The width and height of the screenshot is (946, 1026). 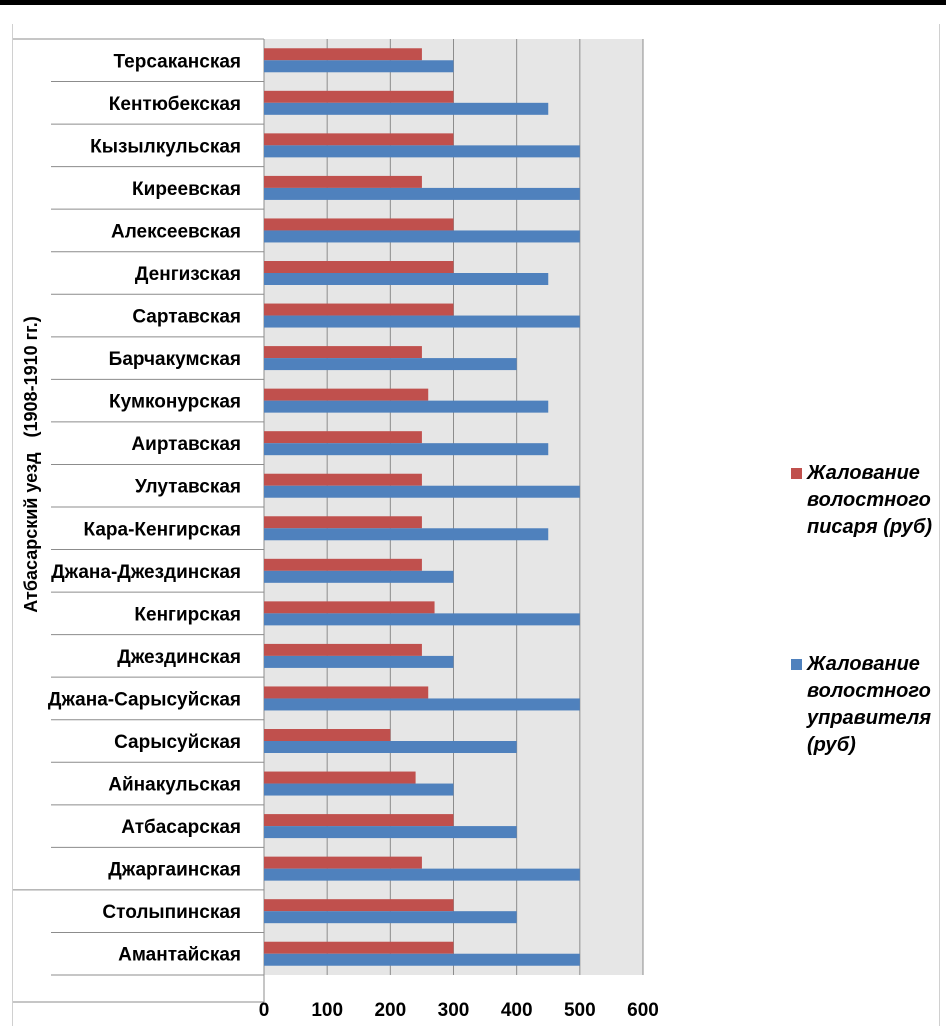 I want to click on category-label: Атбасарская, so click(x=181, y=827).